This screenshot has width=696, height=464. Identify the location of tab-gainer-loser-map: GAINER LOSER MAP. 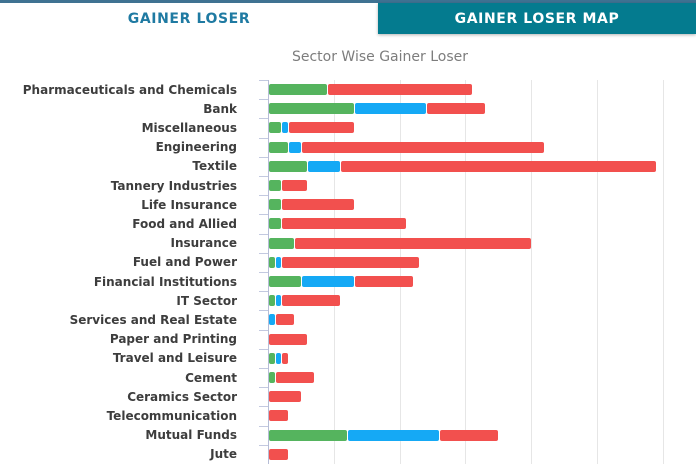
(537, 18).